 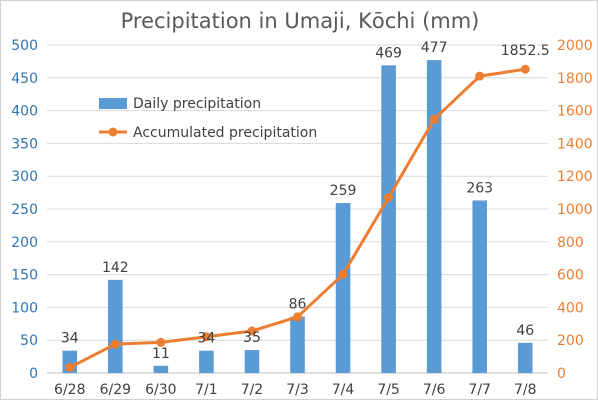 I want to click on bar-data-label: 259, so click(x=343, y=191).